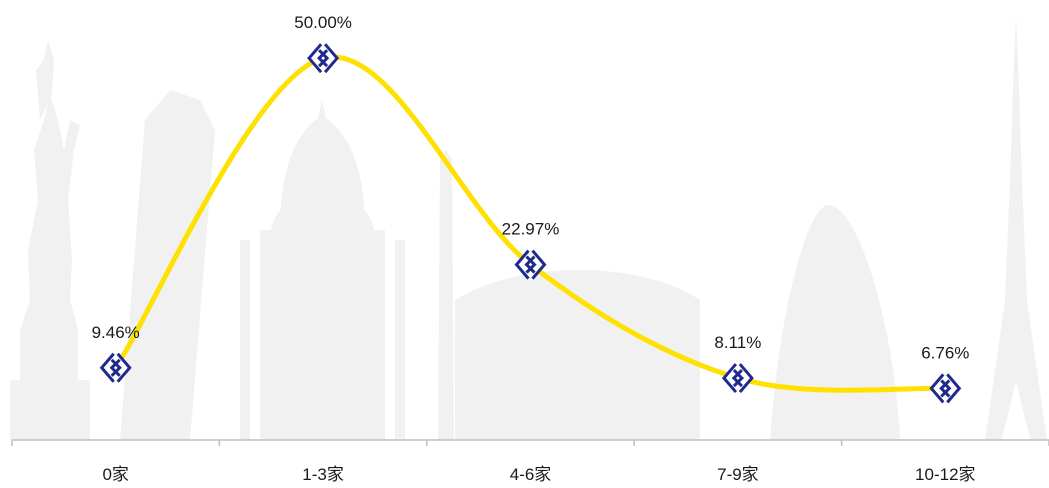 This screenshot has height=488, width=1049. I want to click on data-label: 22.97%, so click(531, 229).